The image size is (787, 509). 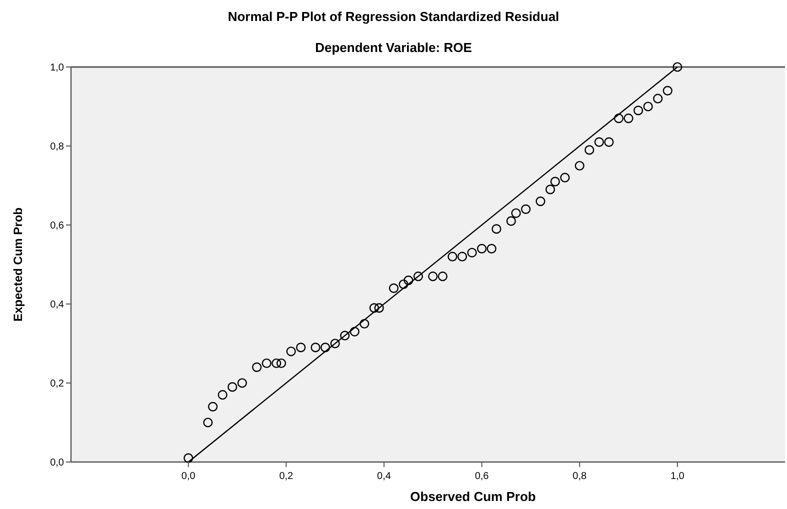 What do you see at coordinates (384, 476) in the screenshot?
I see `x-tick-label: 0,4` at bounding box center [384, 476].